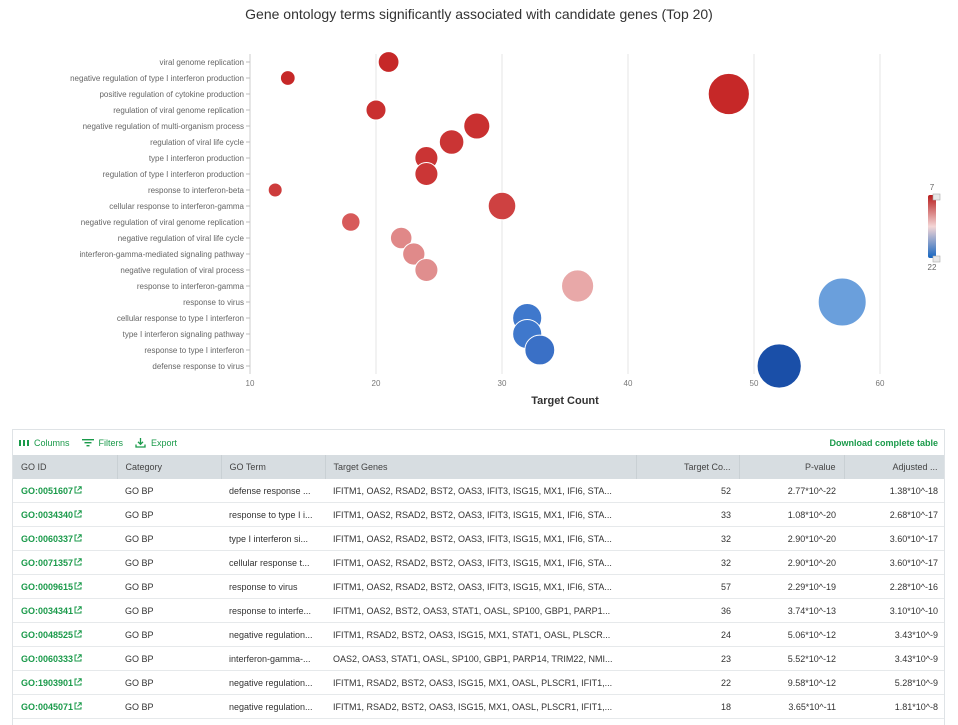  I want to click on count-cell: 32, so click(687, 562).